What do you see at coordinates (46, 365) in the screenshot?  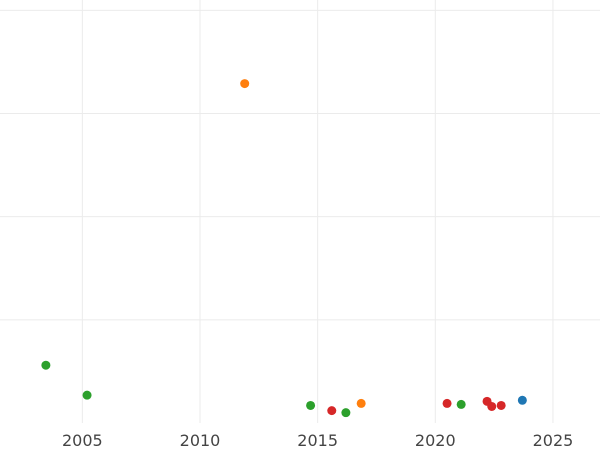 I see `data-point-s0-p0` at bounding box center [46, 365].